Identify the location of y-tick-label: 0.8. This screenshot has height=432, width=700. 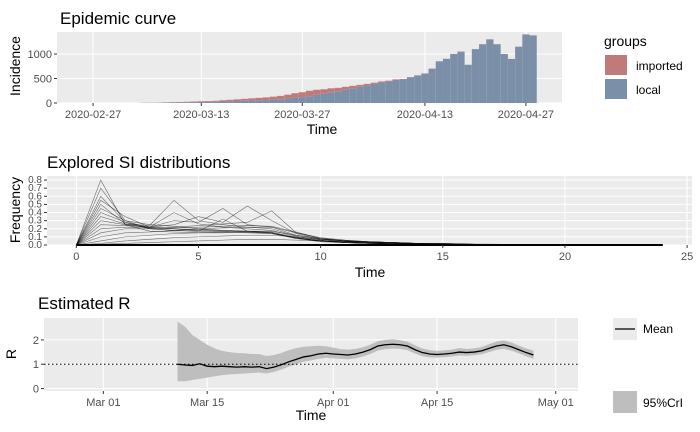
(35, 180).